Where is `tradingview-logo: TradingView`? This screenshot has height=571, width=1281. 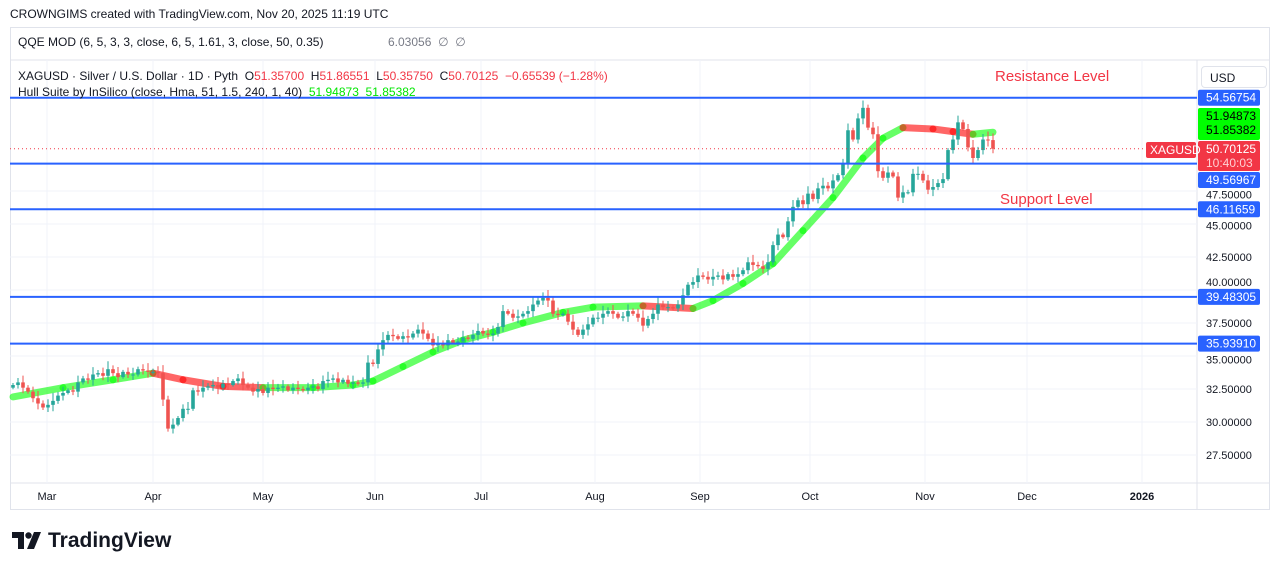
tradingview-logo: TradingView is located at coordinates (91, 541).